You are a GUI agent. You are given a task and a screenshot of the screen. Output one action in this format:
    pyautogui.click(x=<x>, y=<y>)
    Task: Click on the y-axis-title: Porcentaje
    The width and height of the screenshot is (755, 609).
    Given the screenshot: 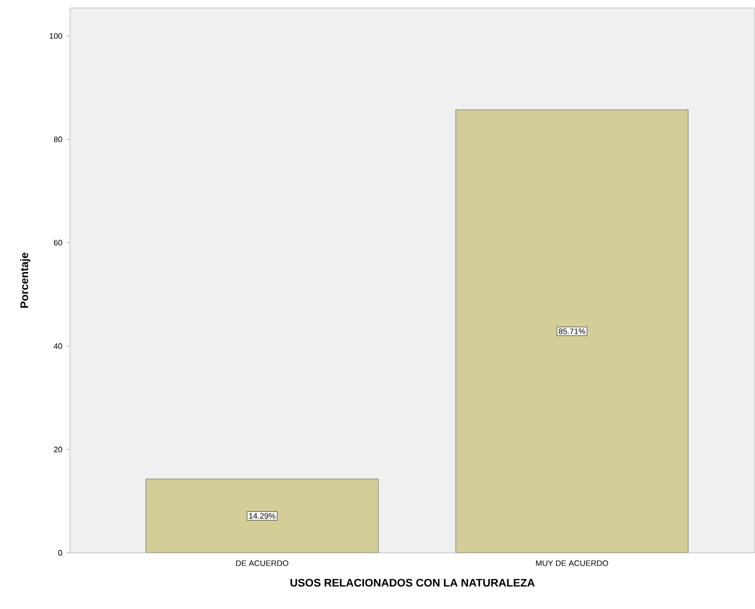 What is the action you would take?
    pyautogui.click(x=25, y=280)
    